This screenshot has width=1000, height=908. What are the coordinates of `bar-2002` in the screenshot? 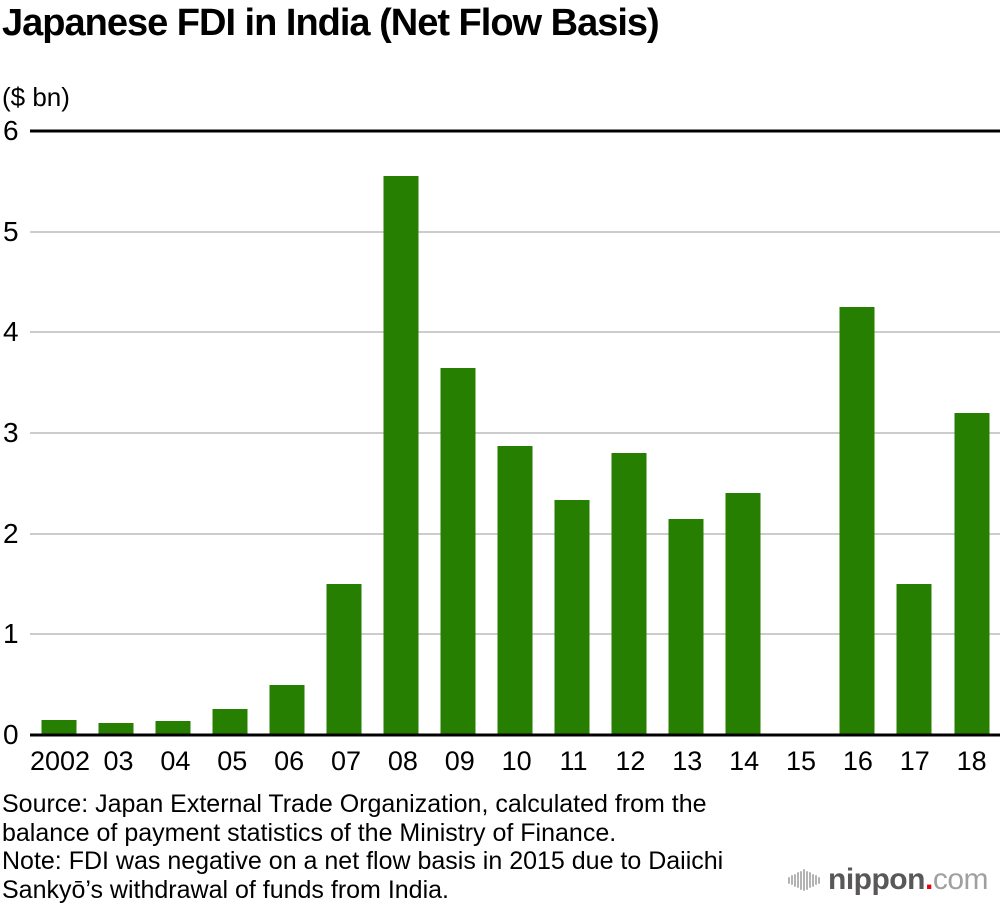 It's located at (59, 727).